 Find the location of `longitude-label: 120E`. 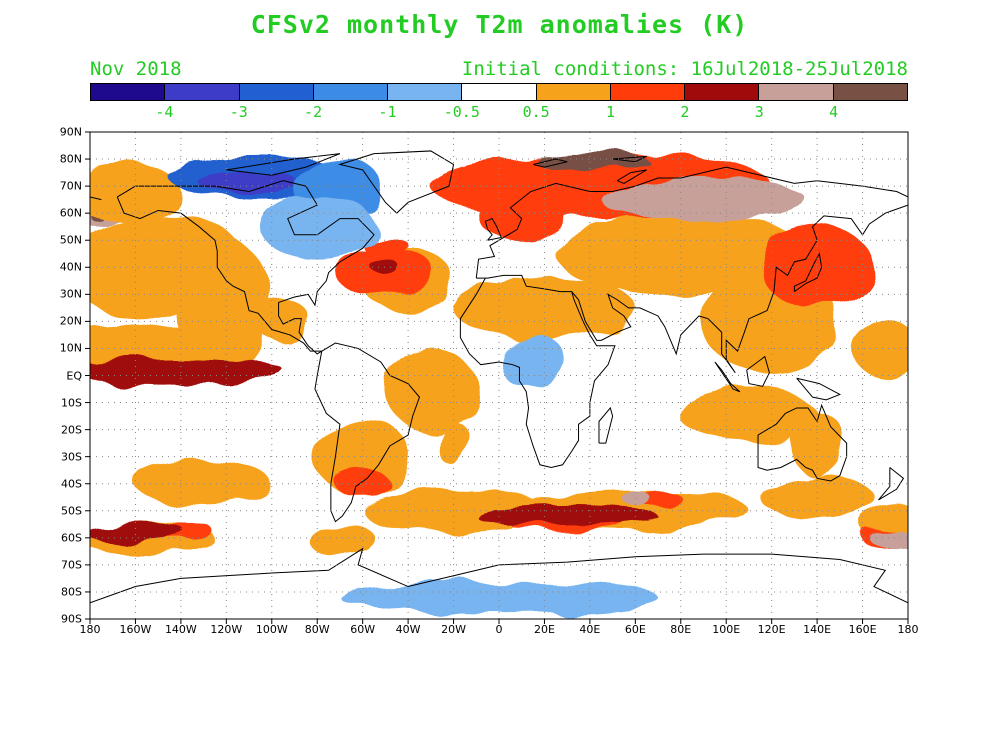

longitude-label: 120E is located at coordinates (771, 629).